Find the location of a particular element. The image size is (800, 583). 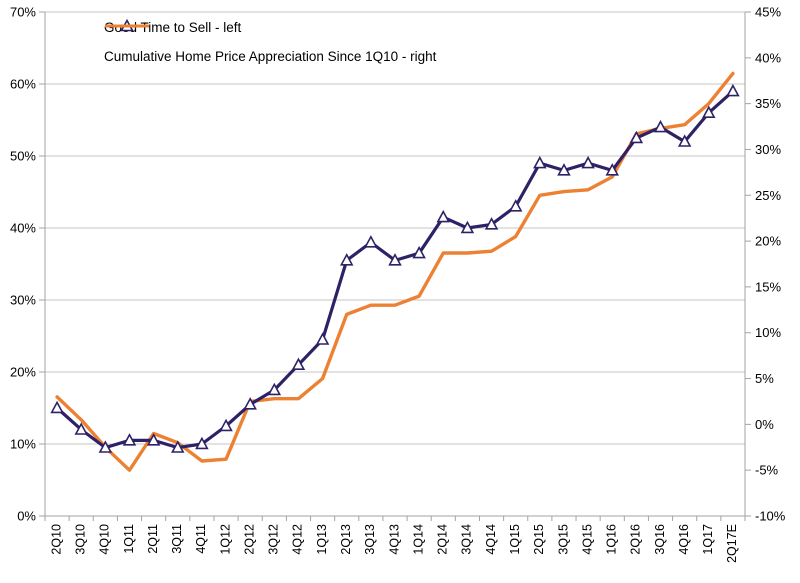

x-axis-category-label: 4Q11 is located at coordinates (201, 539).